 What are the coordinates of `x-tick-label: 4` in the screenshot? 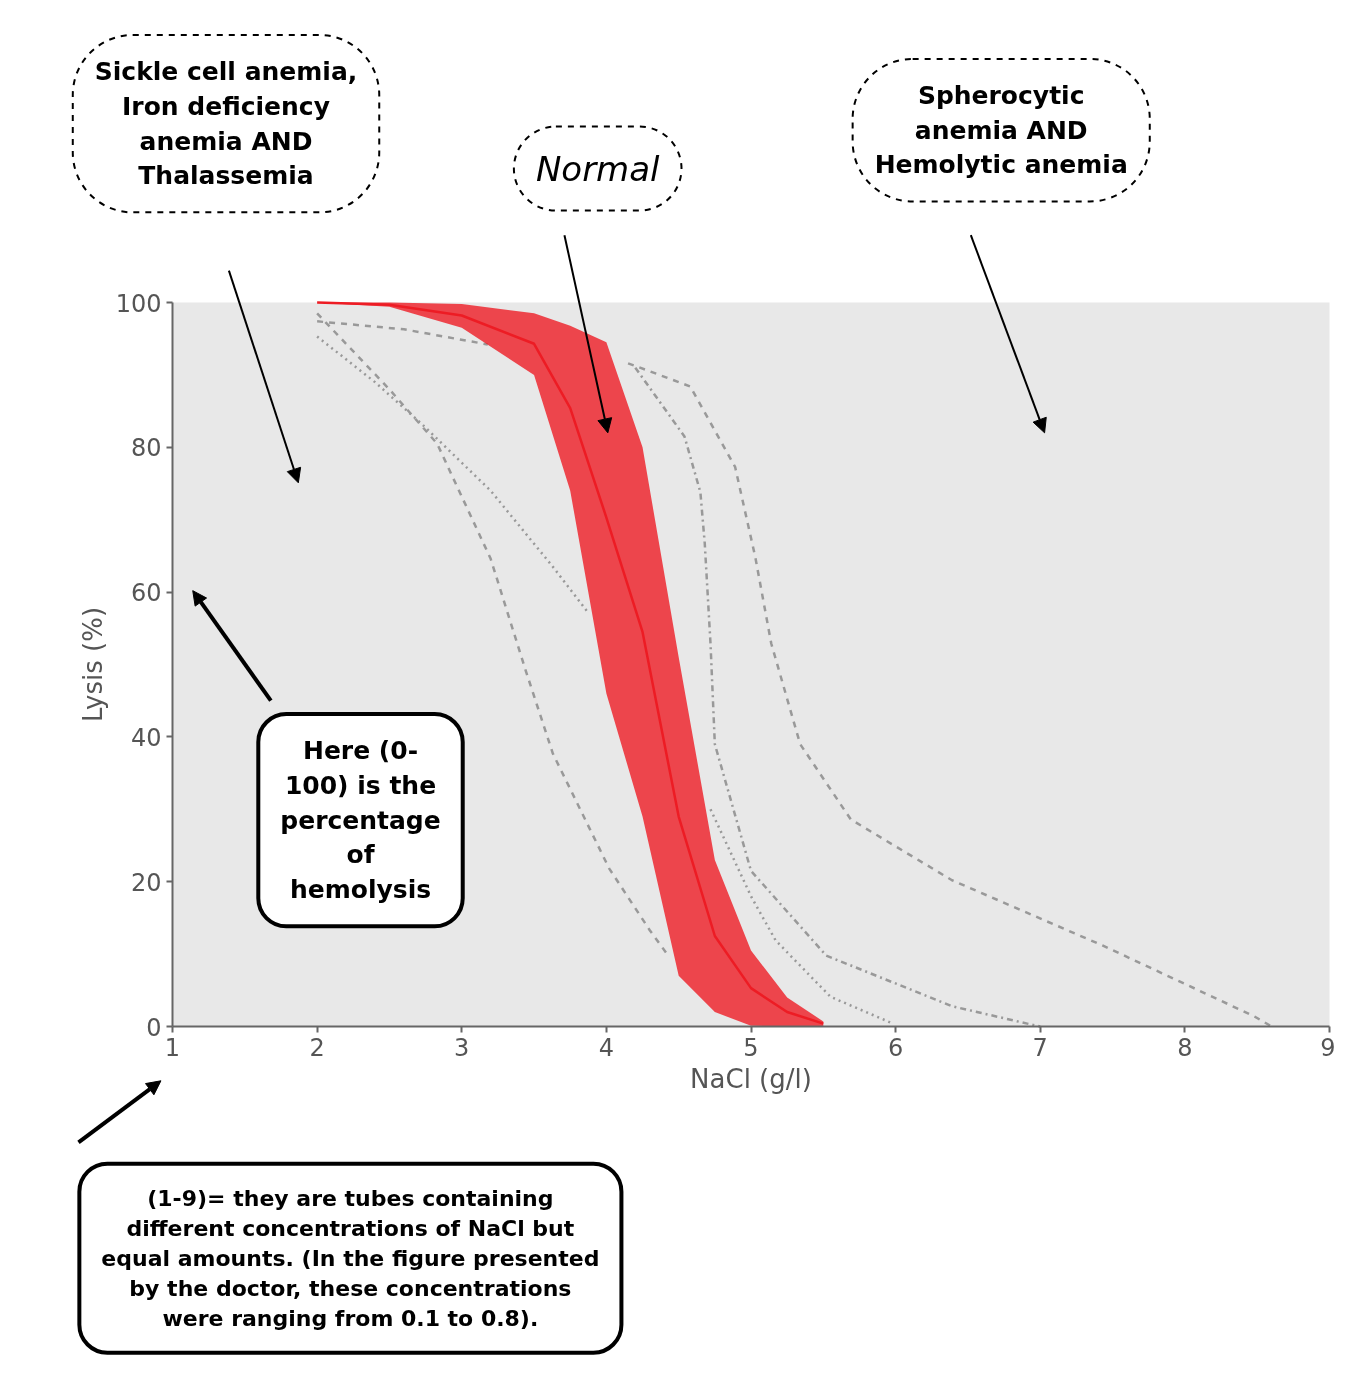 It's located at (606, 1047).